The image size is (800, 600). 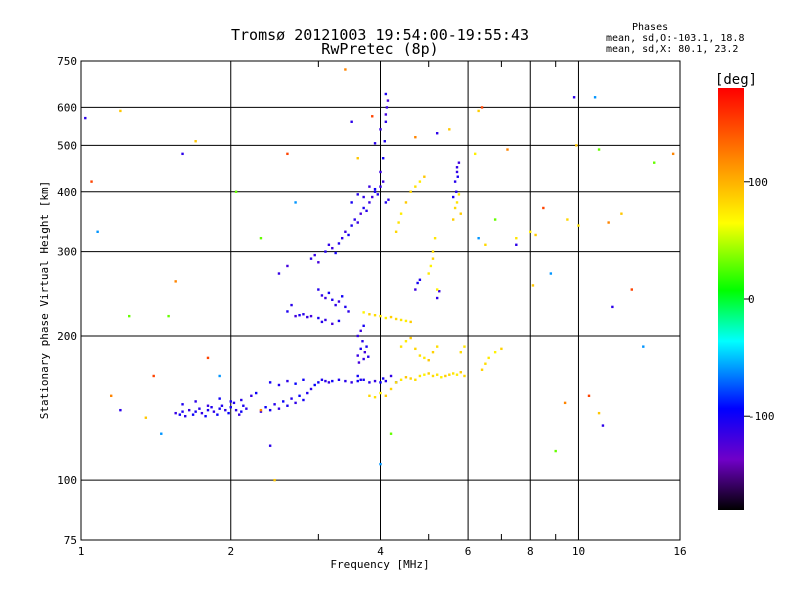 What do you see at coordinates (380, 551) in the screenshot?
I see `x-tick-label: 4` at bounding box center [380, 551].